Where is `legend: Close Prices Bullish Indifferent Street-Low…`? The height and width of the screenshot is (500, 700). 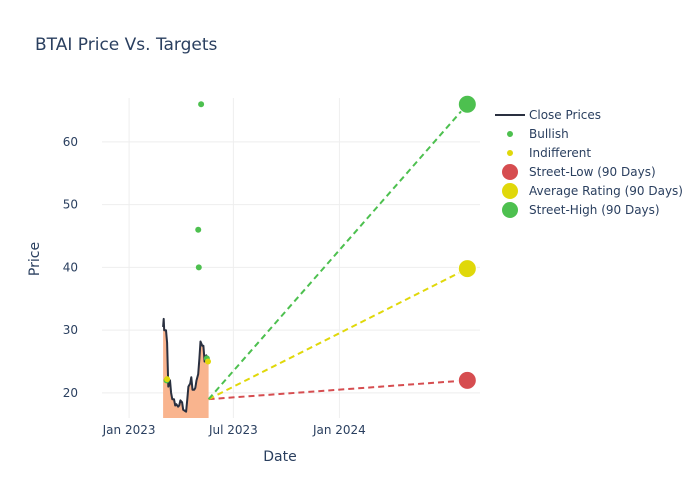 legend: Close Prices Bullish Indifferent Street-Low… is located at coordinates (589, 163).